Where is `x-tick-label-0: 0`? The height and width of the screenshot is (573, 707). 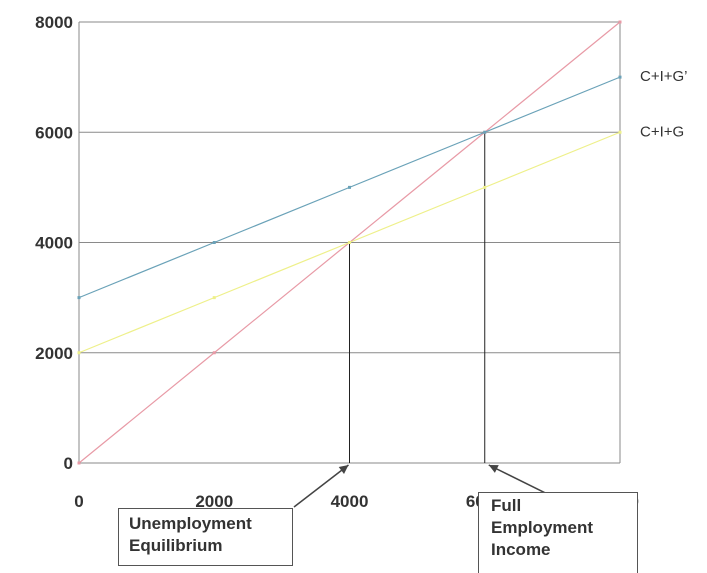 x-tick-label-0: 0 is located at coordinates (78, 501).